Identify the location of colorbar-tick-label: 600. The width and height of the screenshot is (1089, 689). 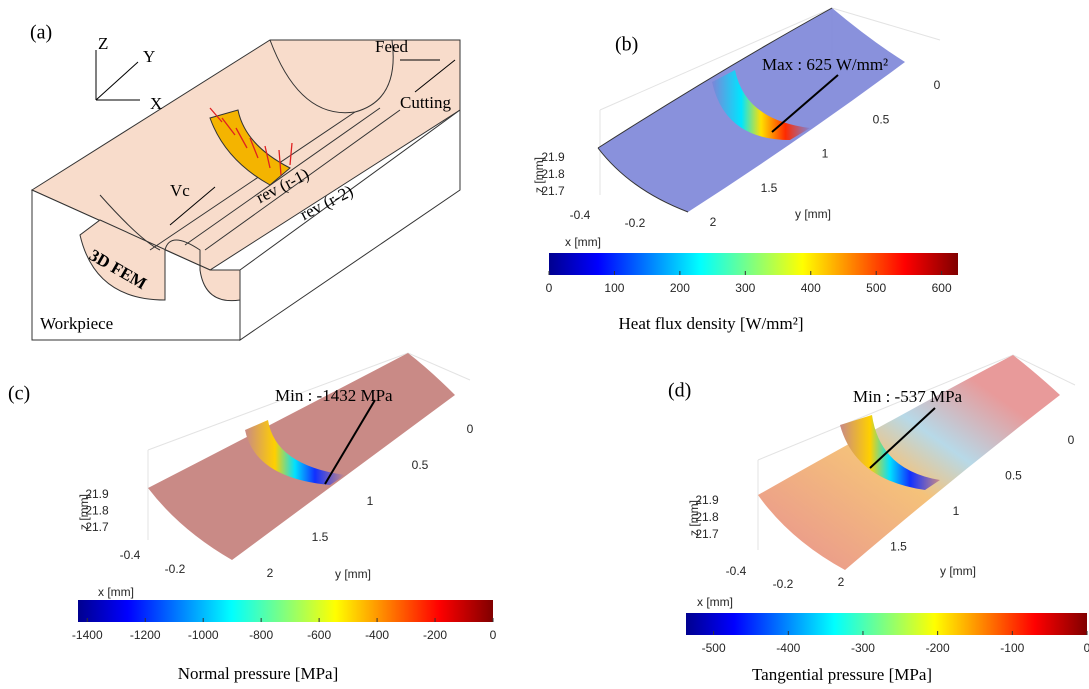
(942, 288).